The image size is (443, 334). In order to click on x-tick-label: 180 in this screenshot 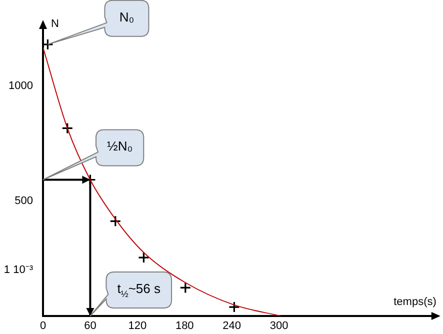, I will do `click(184, 326)`.